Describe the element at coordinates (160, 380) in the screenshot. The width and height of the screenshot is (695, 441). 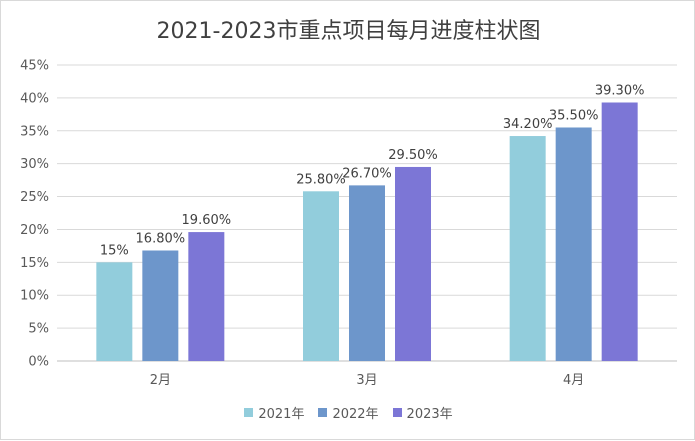
I see `x-tick-label: 2月` at that location.